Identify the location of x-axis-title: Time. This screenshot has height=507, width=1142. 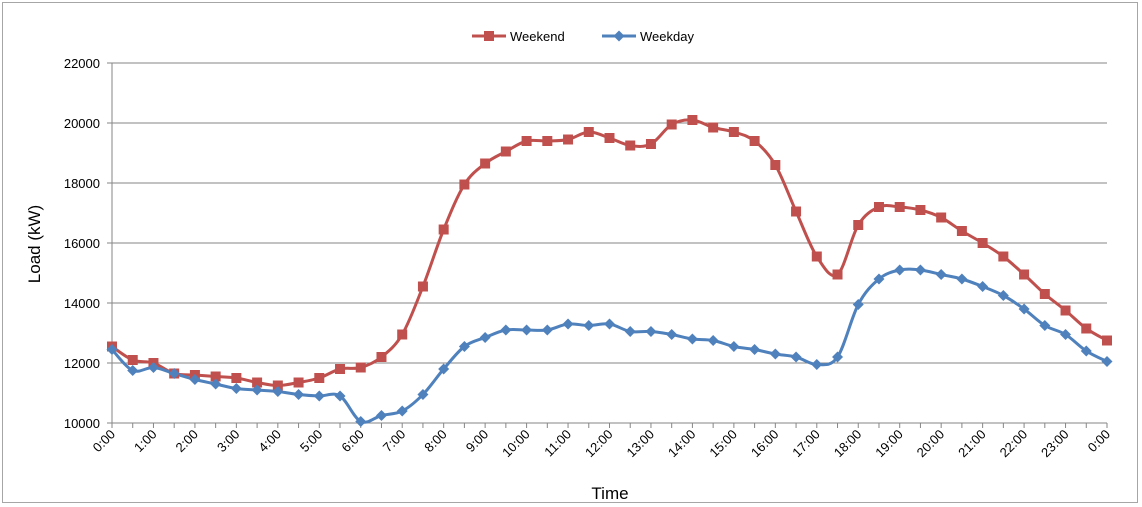
(609, 493).